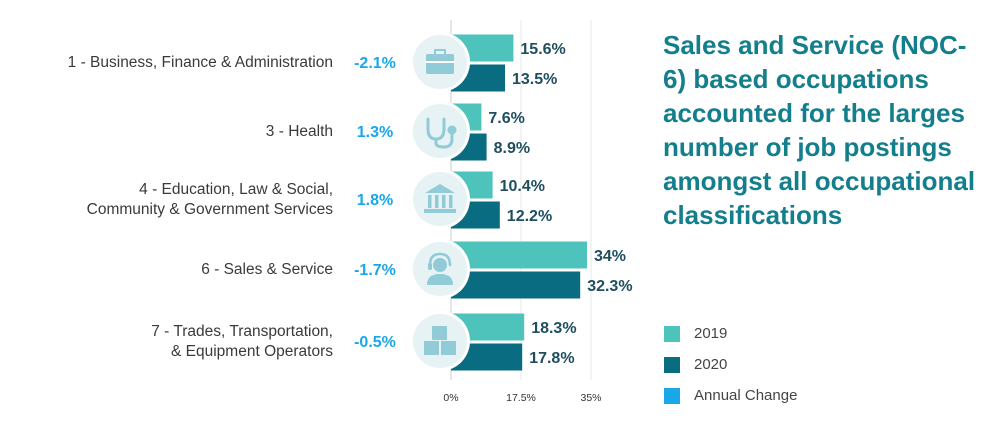 The width and height of the screenshot is (1000, 431). I want to click on annual-change-label: -0.5%, so click(375, 342).